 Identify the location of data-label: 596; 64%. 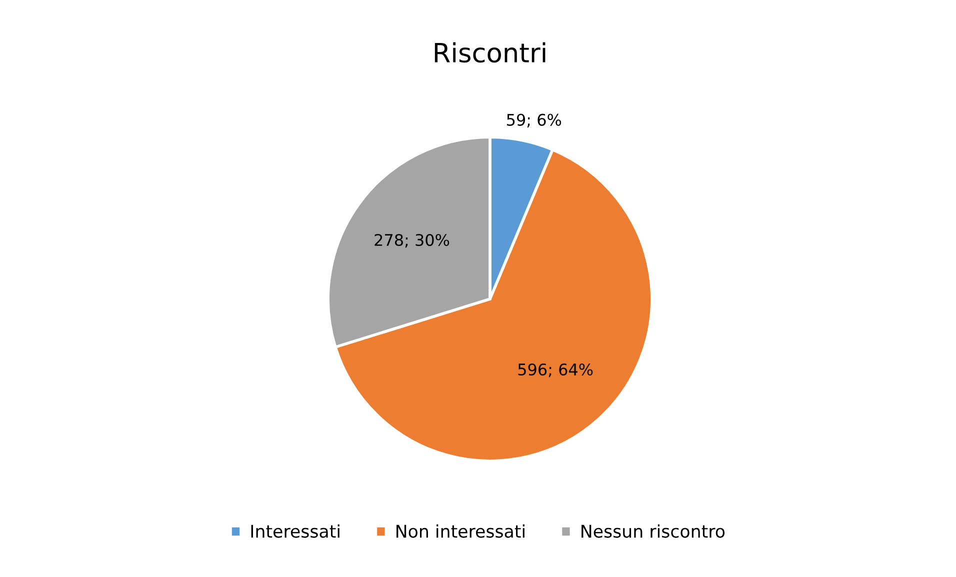
(555, 370).